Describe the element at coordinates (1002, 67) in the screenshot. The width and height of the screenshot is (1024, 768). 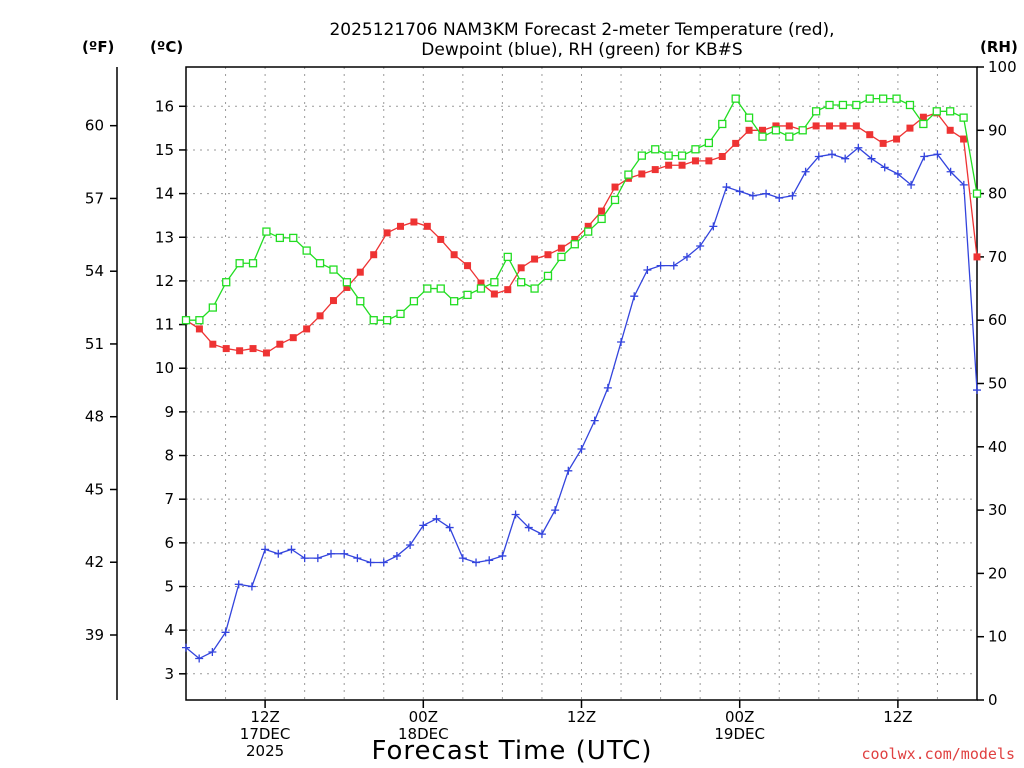
I see `rh-tick-label-100: 100` at that location.